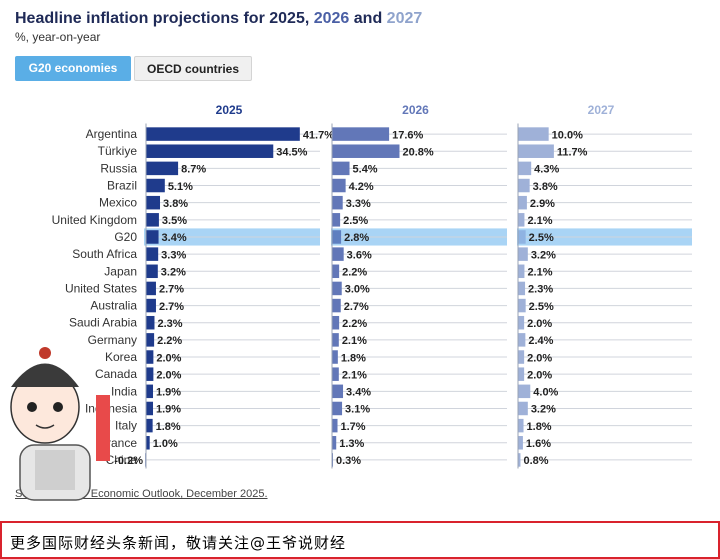  Describe the element at coordinates (151, 305) in the screenshot. I see `bar-2025-Australia` at that location.